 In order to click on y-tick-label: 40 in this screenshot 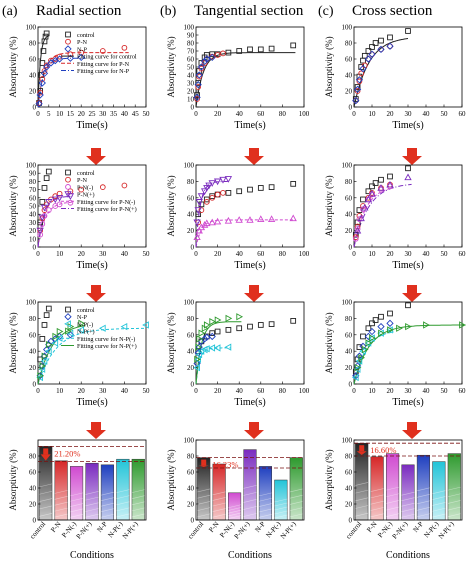, I will do `click(33, 215)`.